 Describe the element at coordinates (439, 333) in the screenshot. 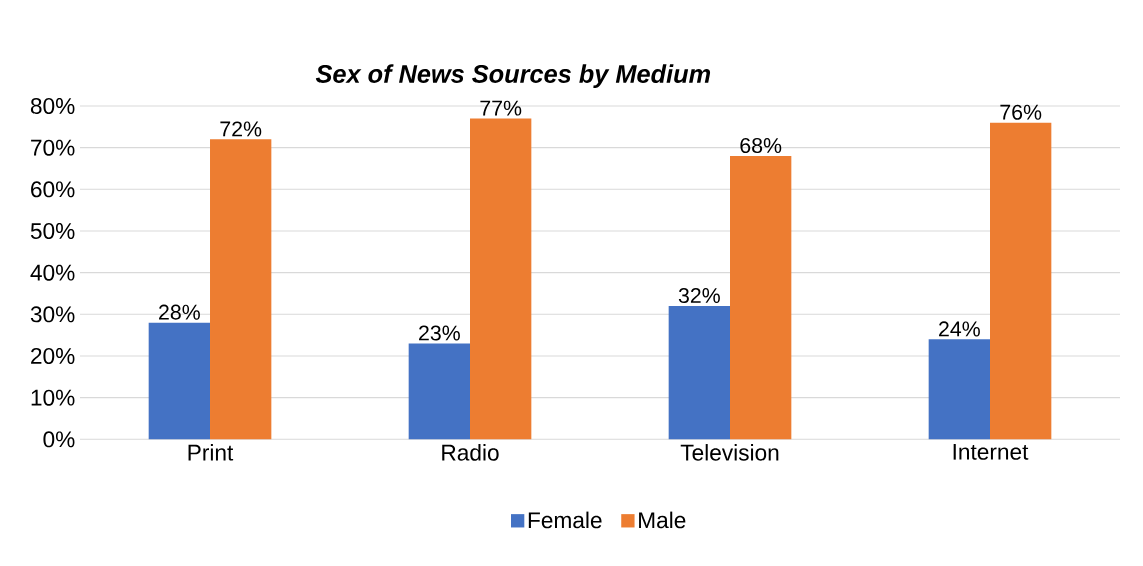

I see `data-label: 23%` at that location.